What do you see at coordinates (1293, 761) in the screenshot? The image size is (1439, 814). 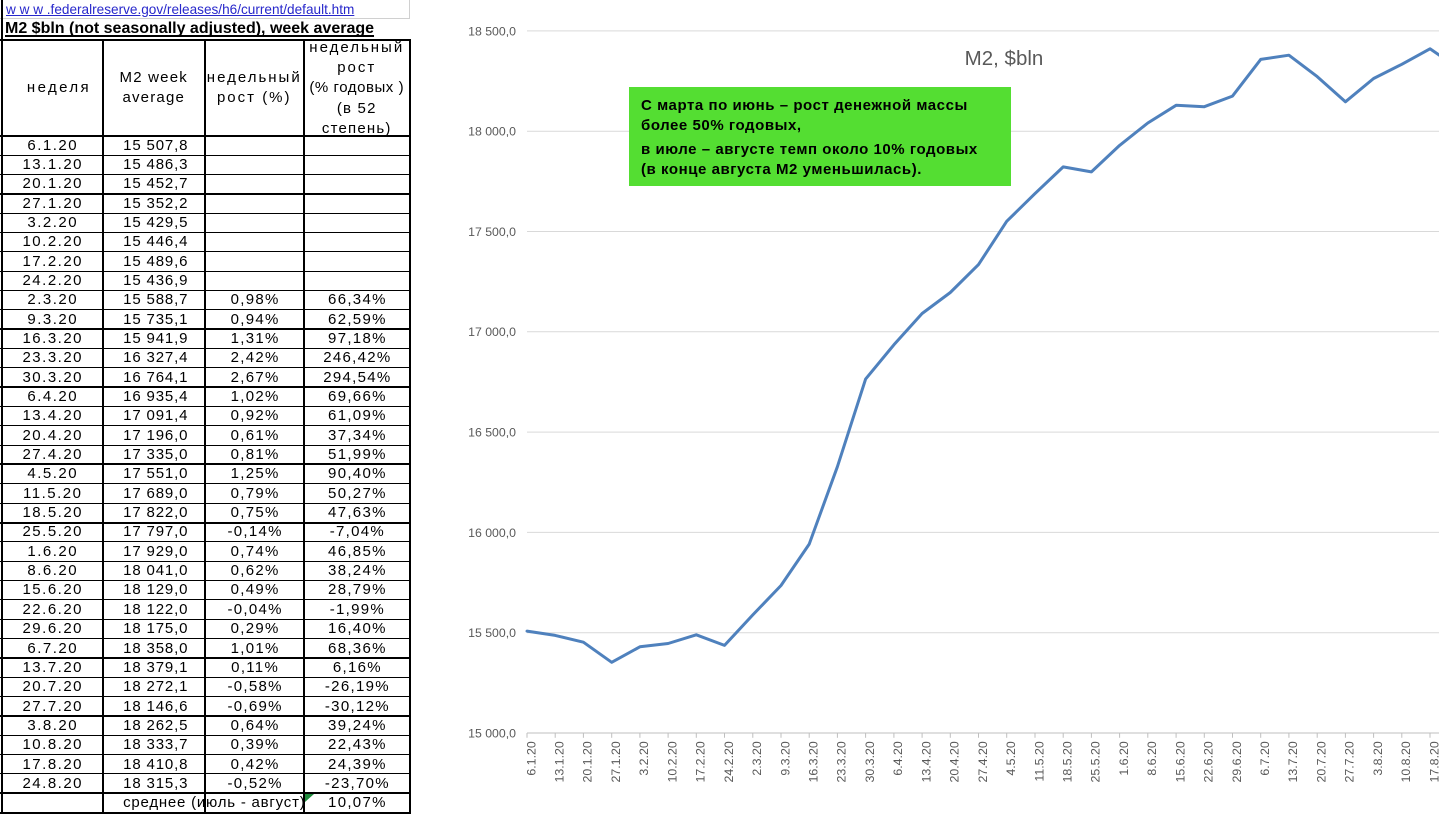 I see `svg-text: 13.7.20` at bounding box center [1293, 761].